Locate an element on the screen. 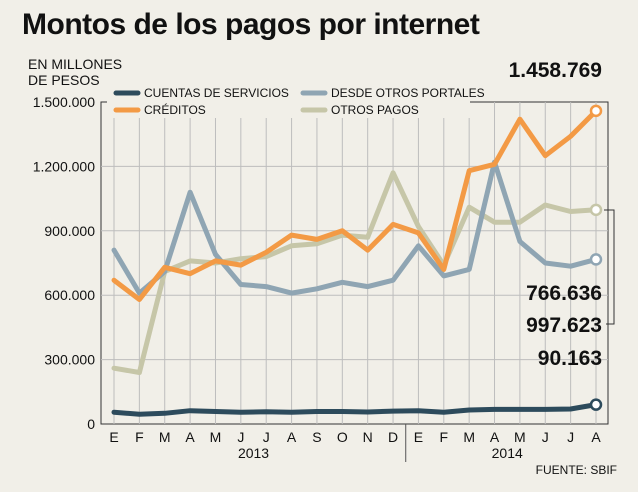  y-tick-label: 300.000 is located at coordinates (69, 360).